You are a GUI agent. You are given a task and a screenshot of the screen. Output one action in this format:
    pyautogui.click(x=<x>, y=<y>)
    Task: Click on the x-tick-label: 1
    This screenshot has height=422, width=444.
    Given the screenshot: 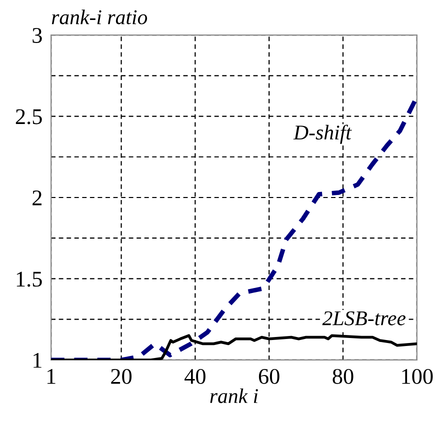 What is the action you would take?
    pyautogui.click(x=51, y=376)
    